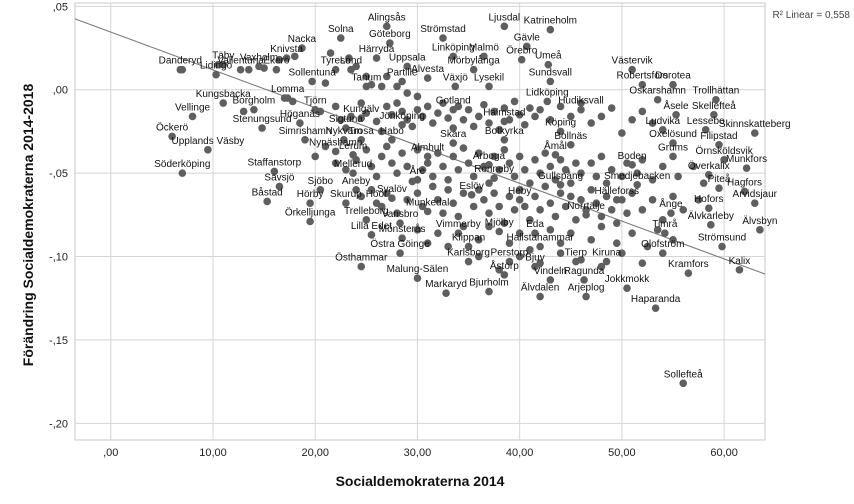  Describe the element at coordinates (420, 481) in the screenshot. I see `x-axis-title: Socialdemokraterna 2014` at that location.